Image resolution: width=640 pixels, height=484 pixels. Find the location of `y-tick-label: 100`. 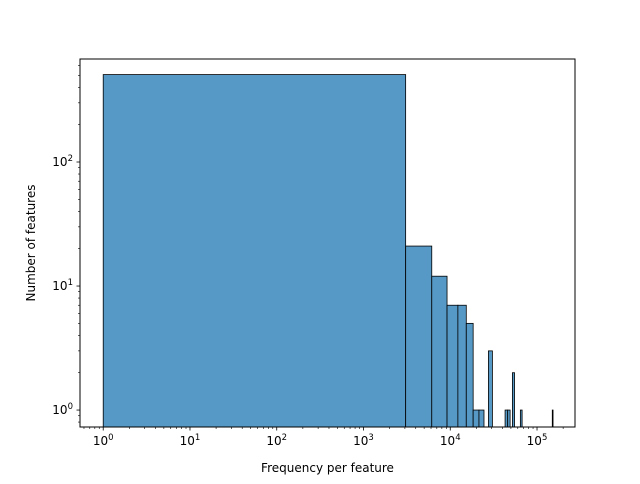

y-tick-label: 100 is located at coordinates (62, 409).